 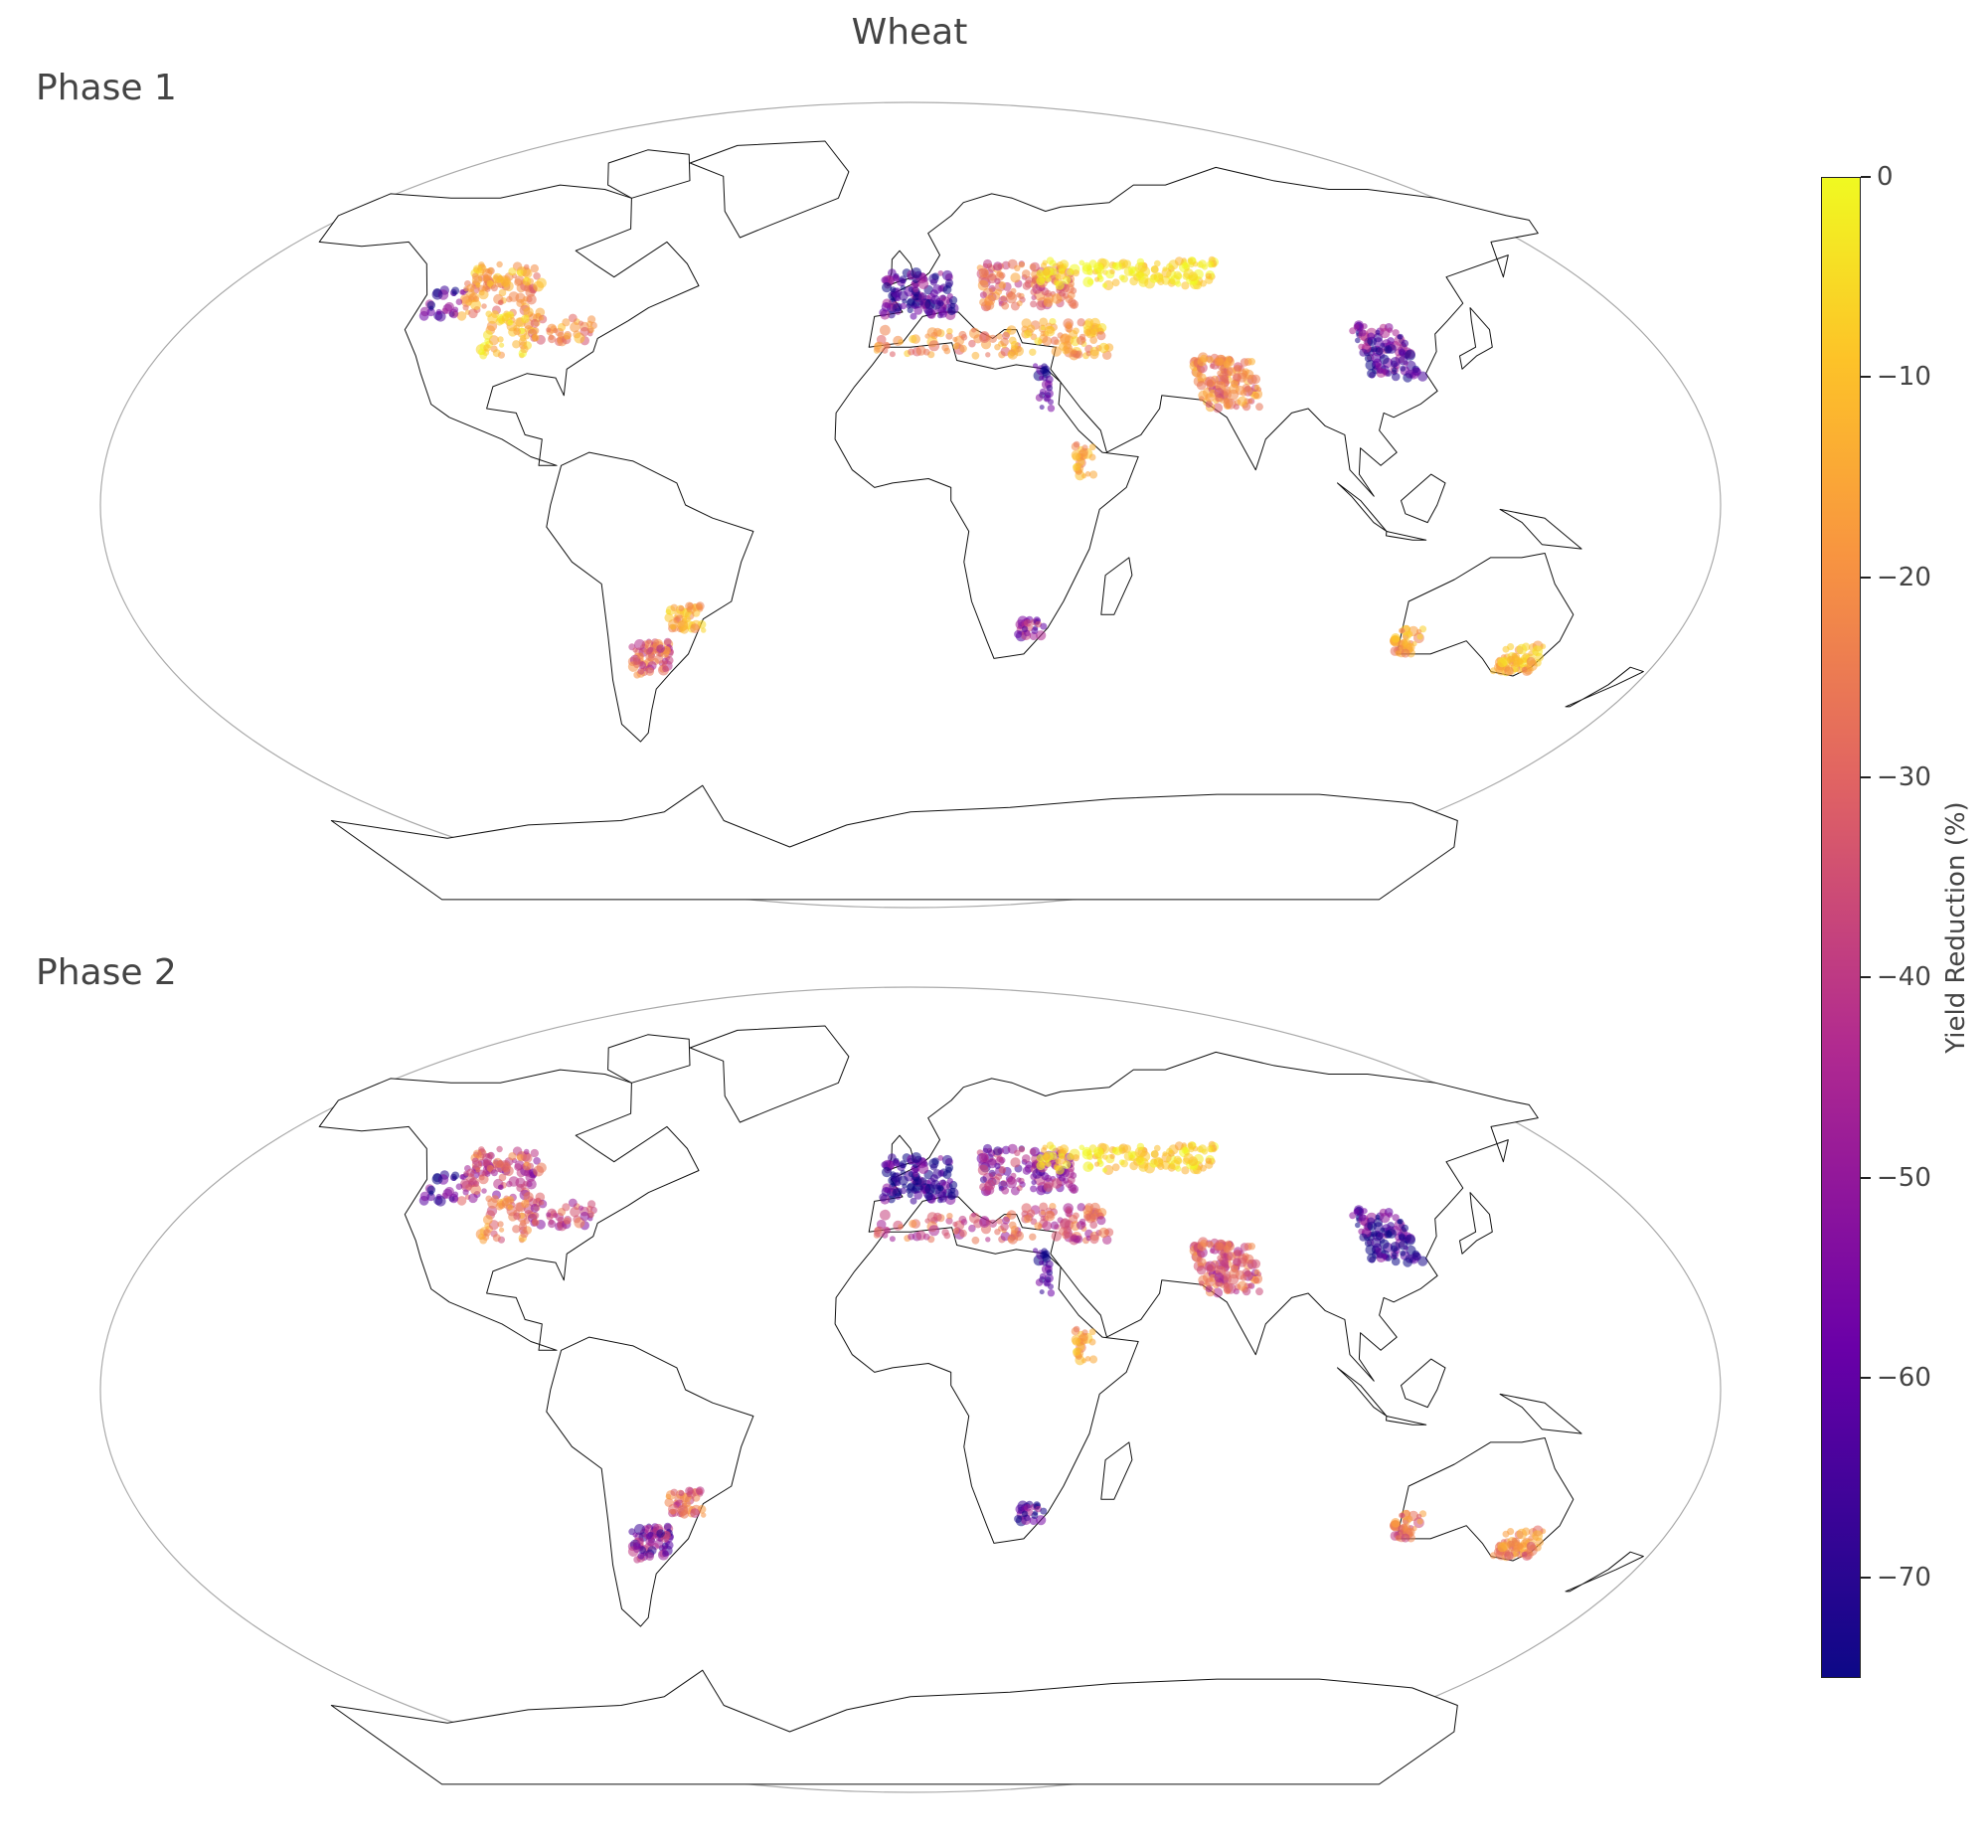 What do you see at coordinates (106, 88) in the screenshot?
I see `panel-label-phase-1: Phase 1` at bounding box center [106, 88].